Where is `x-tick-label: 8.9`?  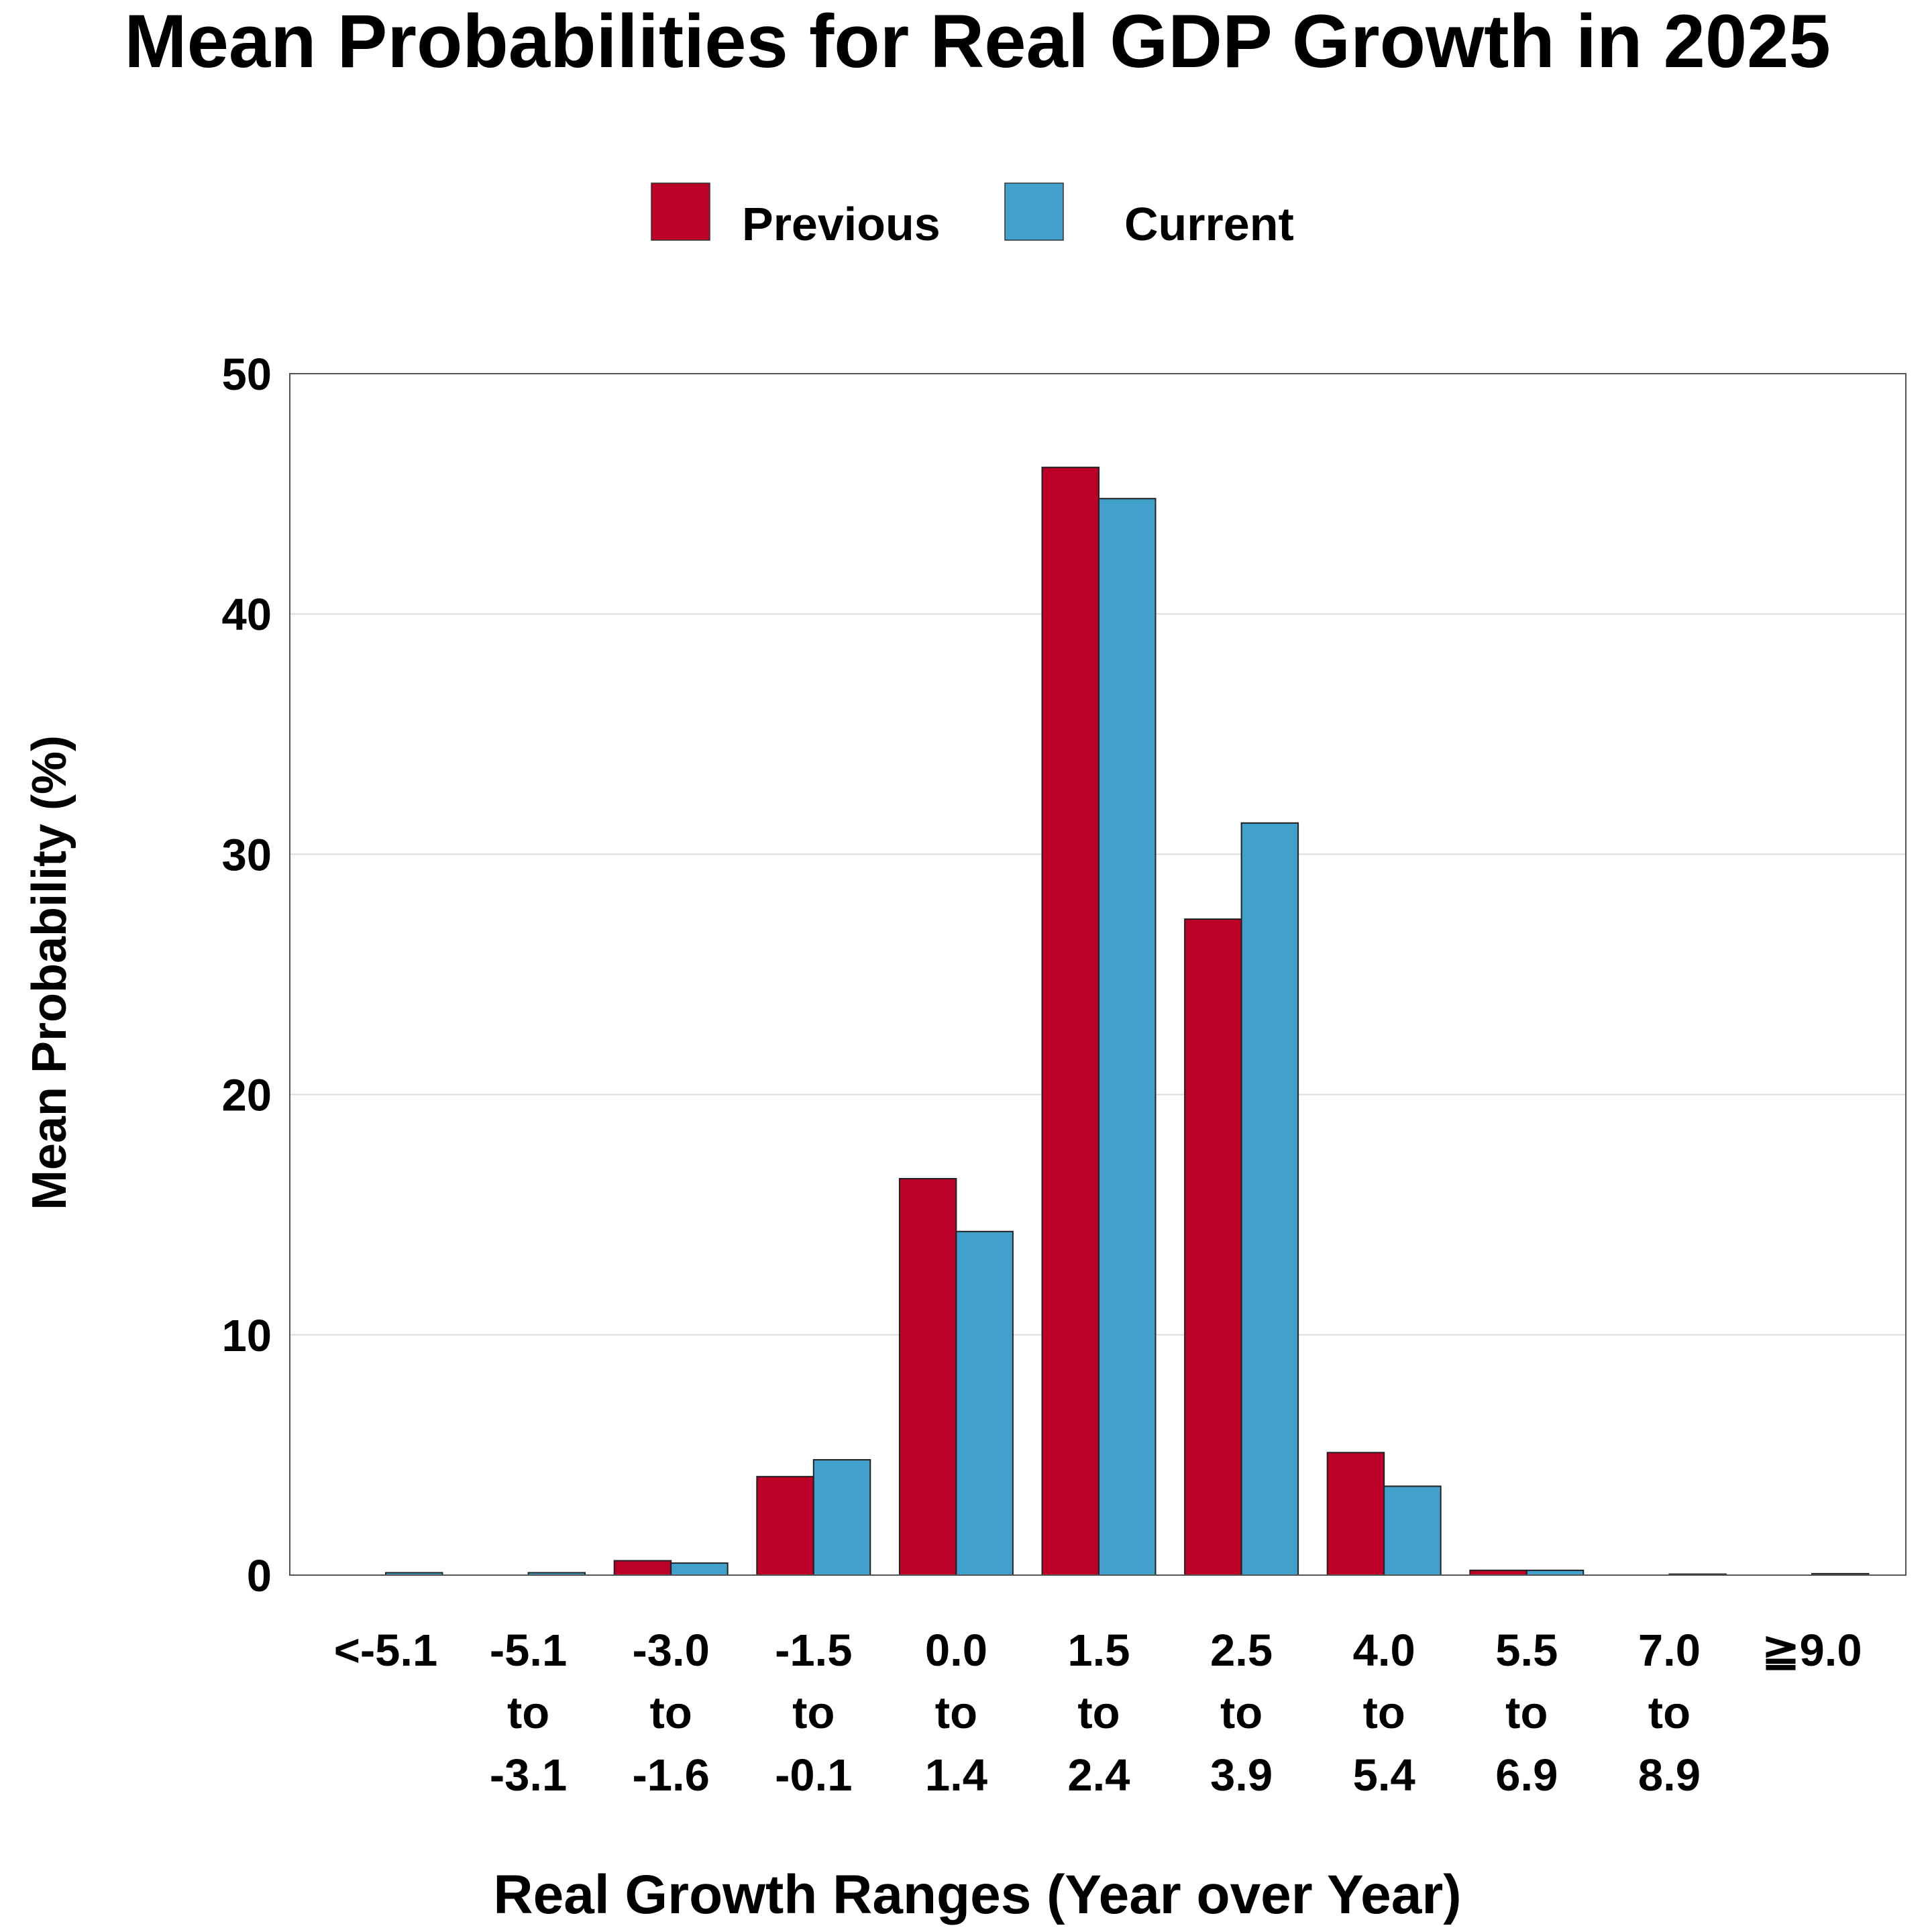 x-tick-label: 8.9 is located at coordinates (1669, 1775).